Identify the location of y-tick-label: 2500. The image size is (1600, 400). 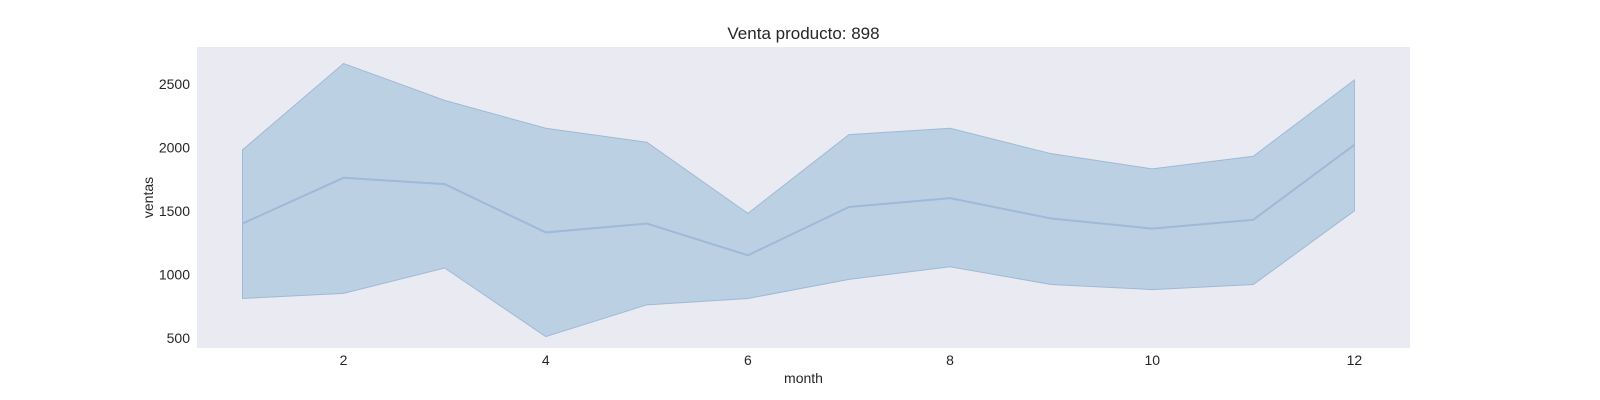
(174, 84).